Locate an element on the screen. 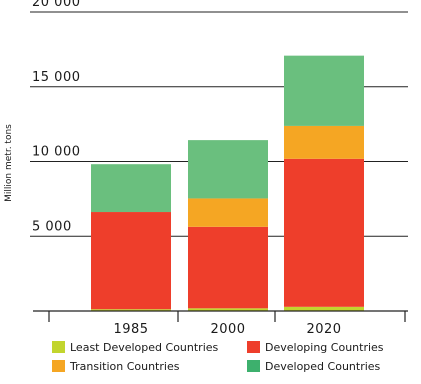 This screenshot has width=421, height=384. x-axis: 1985 2000 2020 is located at coordinates (220, 323).